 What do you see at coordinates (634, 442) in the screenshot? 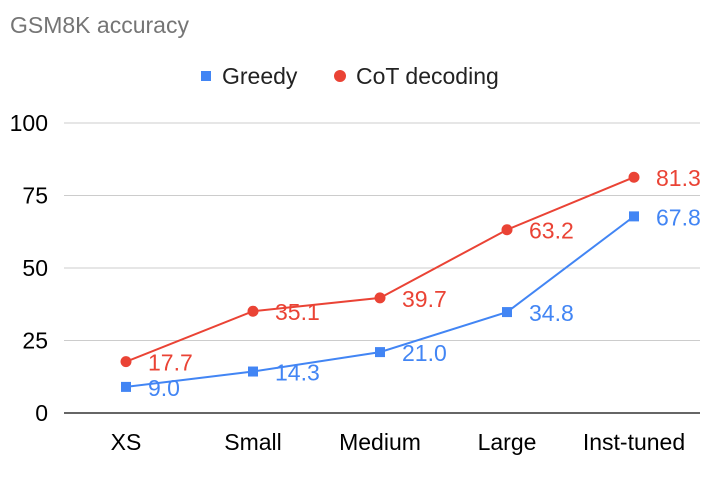
I see `x-tick-label: Inst-tuned` at bounding box center [634, 442].